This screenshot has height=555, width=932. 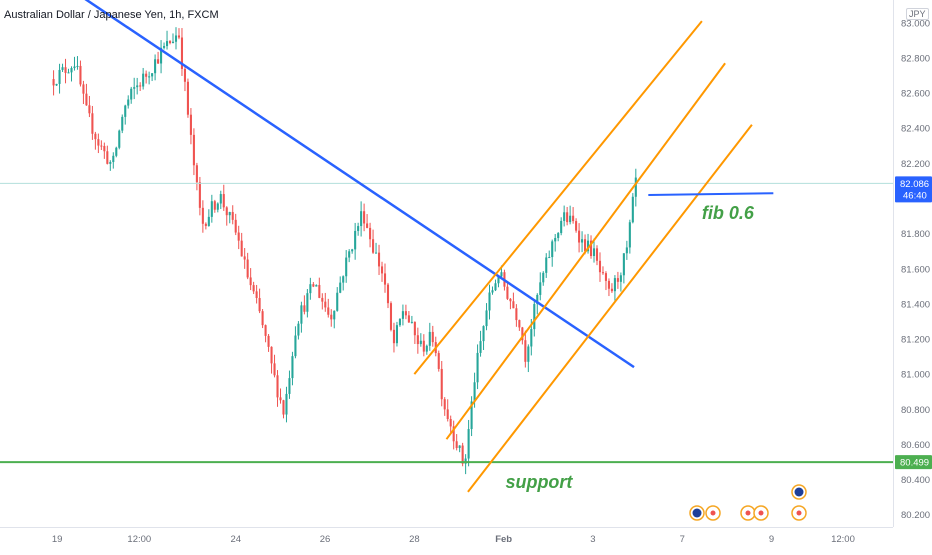 What do you see at coordinates (915, 410) in the screenshot?
I see `price-tick-label: 80.800` at bounding box center [915, 410].